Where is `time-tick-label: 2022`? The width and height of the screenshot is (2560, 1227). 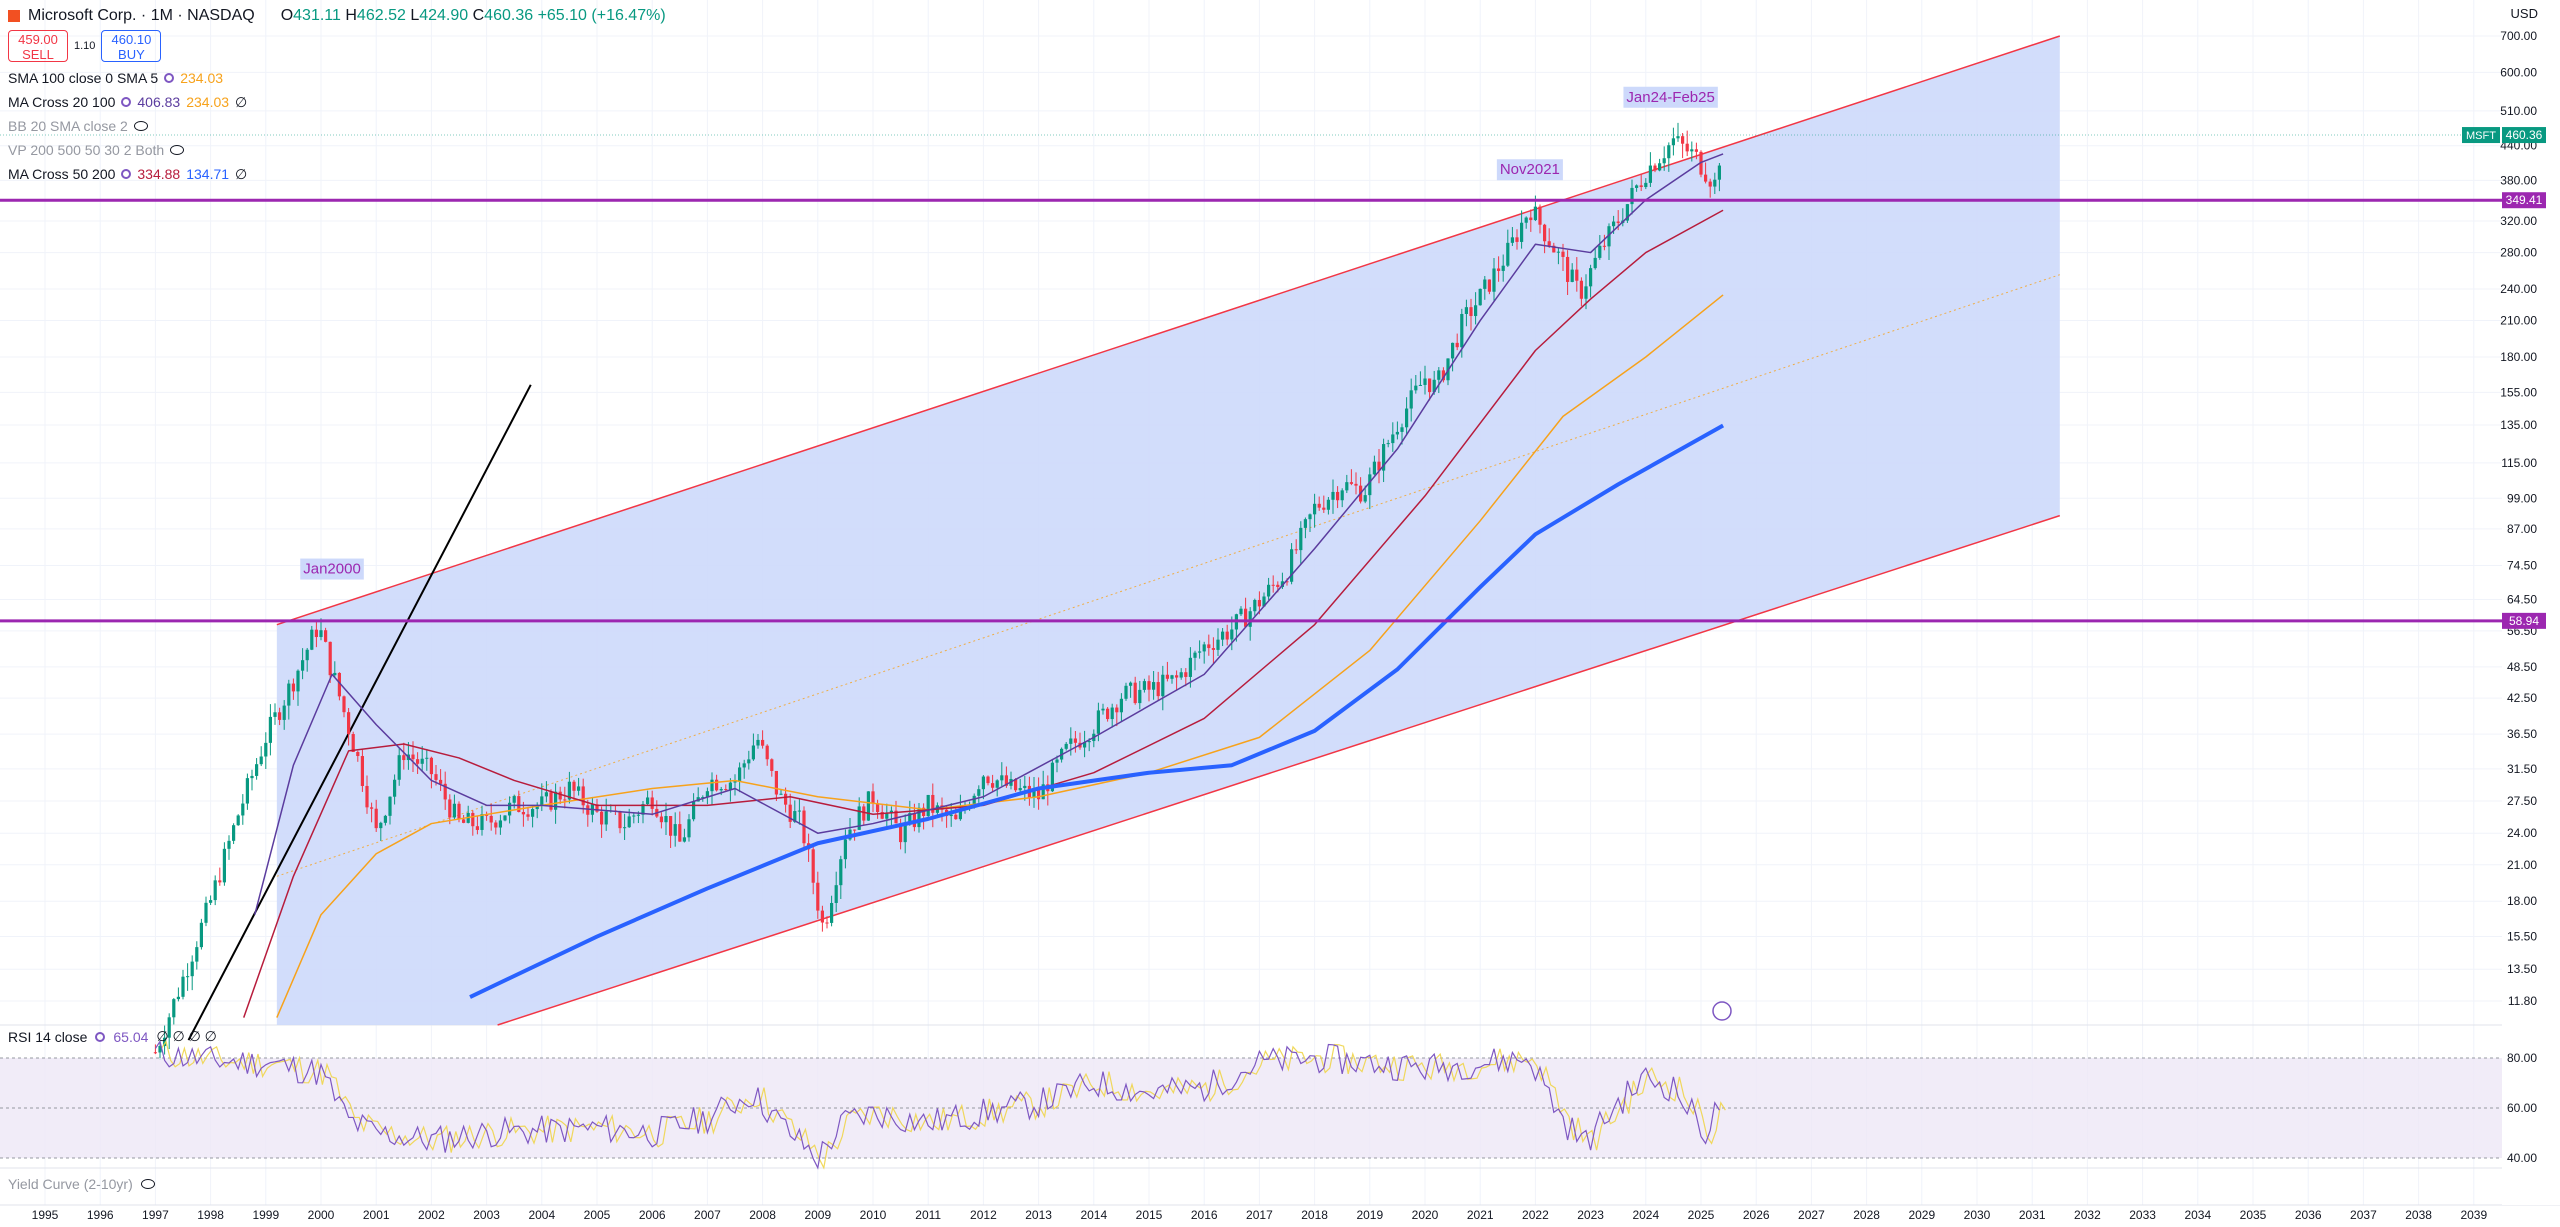
time-tick-label: 2022 is located at coordinates (1535, 1215).